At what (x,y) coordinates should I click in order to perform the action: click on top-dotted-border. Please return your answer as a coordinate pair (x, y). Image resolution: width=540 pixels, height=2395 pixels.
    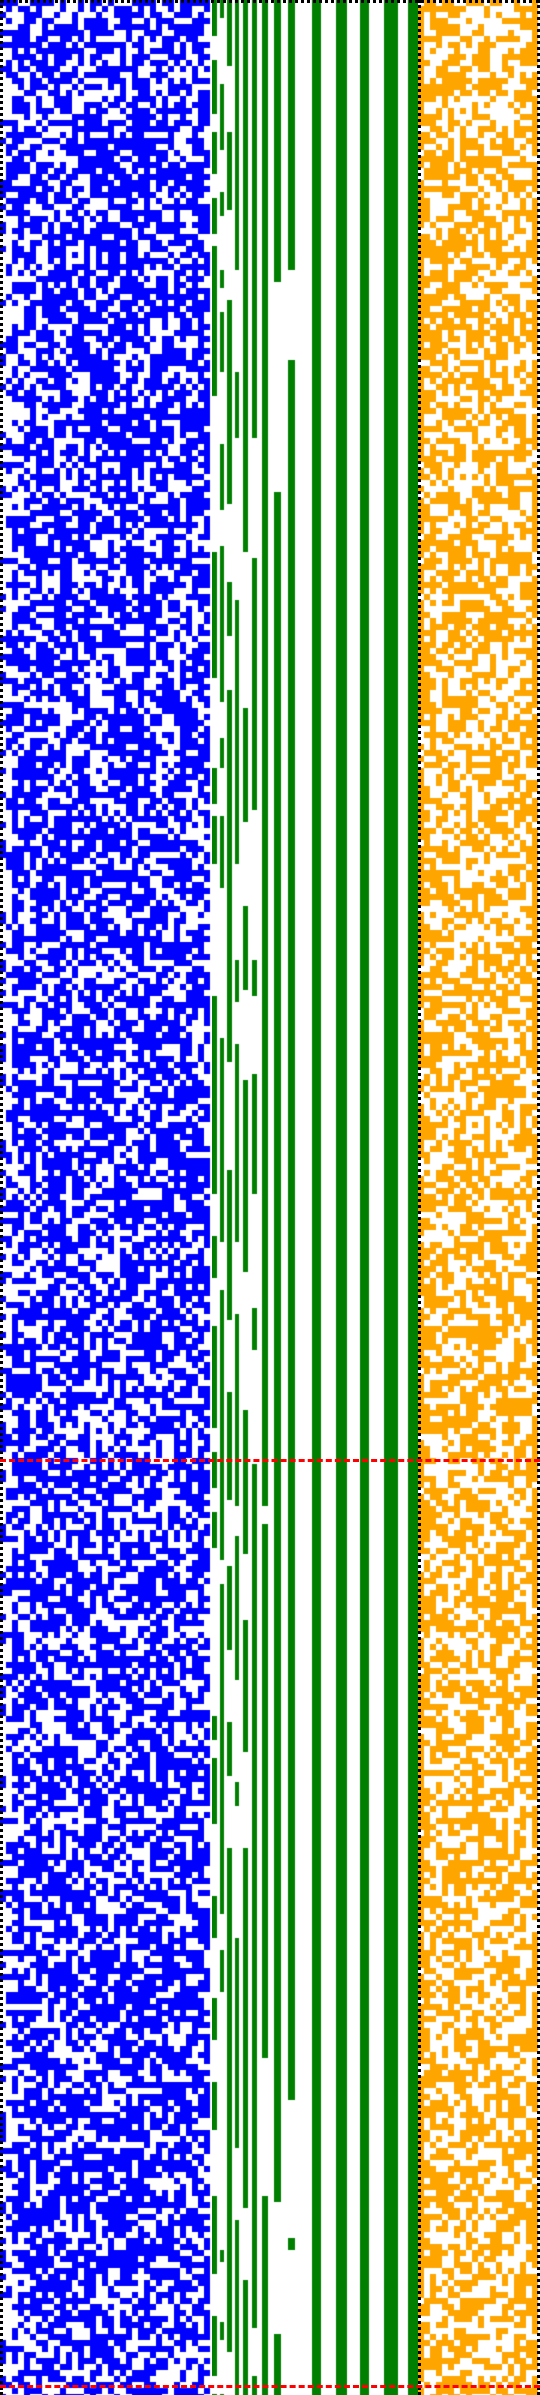
    Looking at the image, I should click on (270, 1).